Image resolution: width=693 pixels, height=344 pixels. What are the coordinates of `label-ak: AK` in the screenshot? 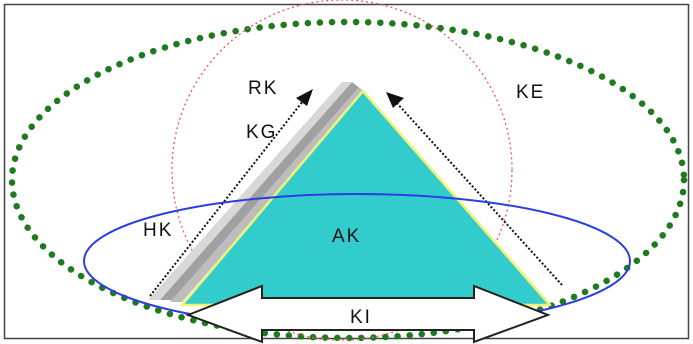 It's located at (346, 236).